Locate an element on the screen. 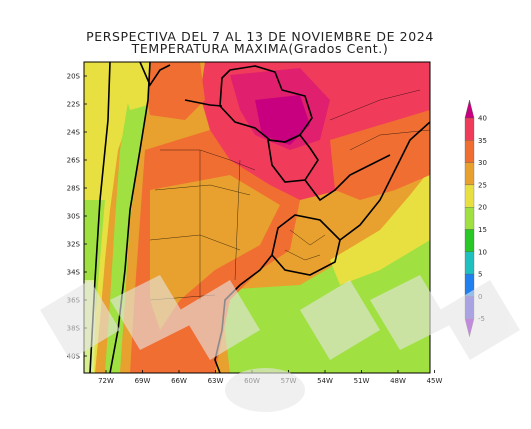 This screenshot has height=429, width=531. colorbar-label: 15 is located at coordinates (482, 230).